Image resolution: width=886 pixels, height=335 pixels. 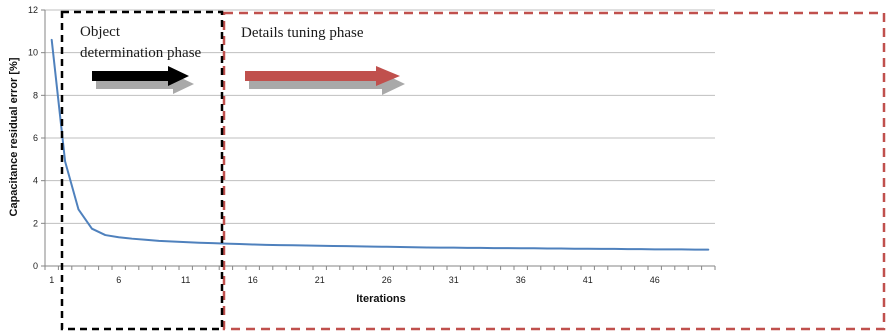 I want to click on object-determination-phase-label-line1: Object, so click(x=100, y=32).